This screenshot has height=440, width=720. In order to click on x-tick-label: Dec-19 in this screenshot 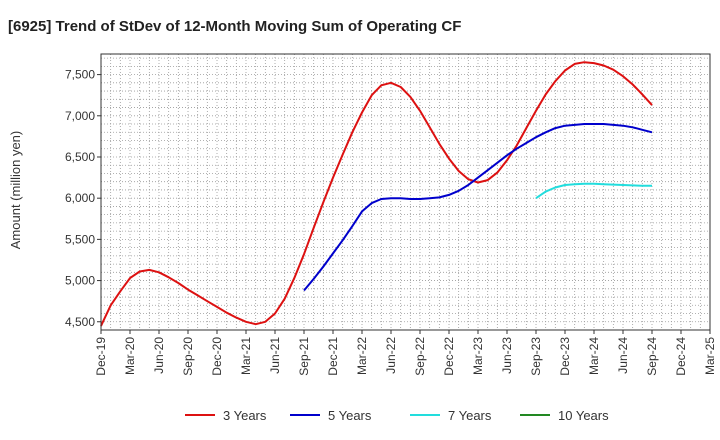, I will do `click(101, 356)`.